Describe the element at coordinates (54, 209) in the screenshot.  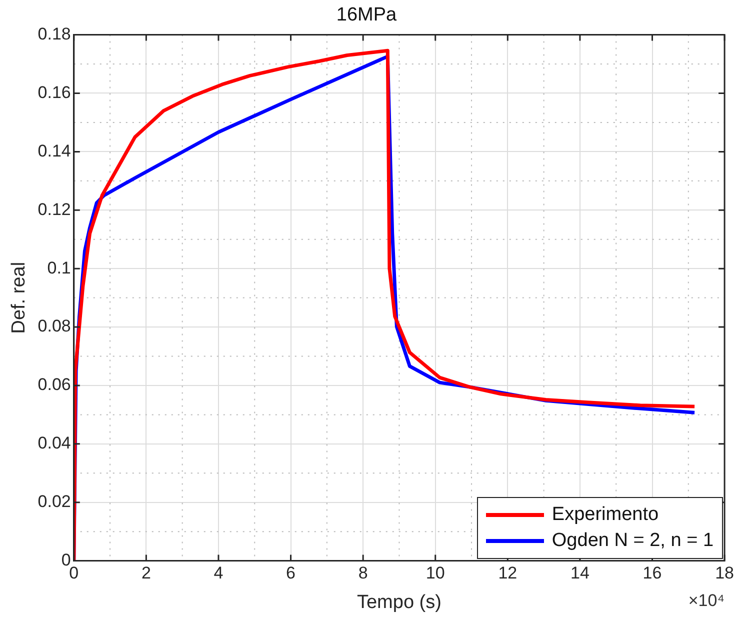
I see `y-tick-label: 0.12` at that location.